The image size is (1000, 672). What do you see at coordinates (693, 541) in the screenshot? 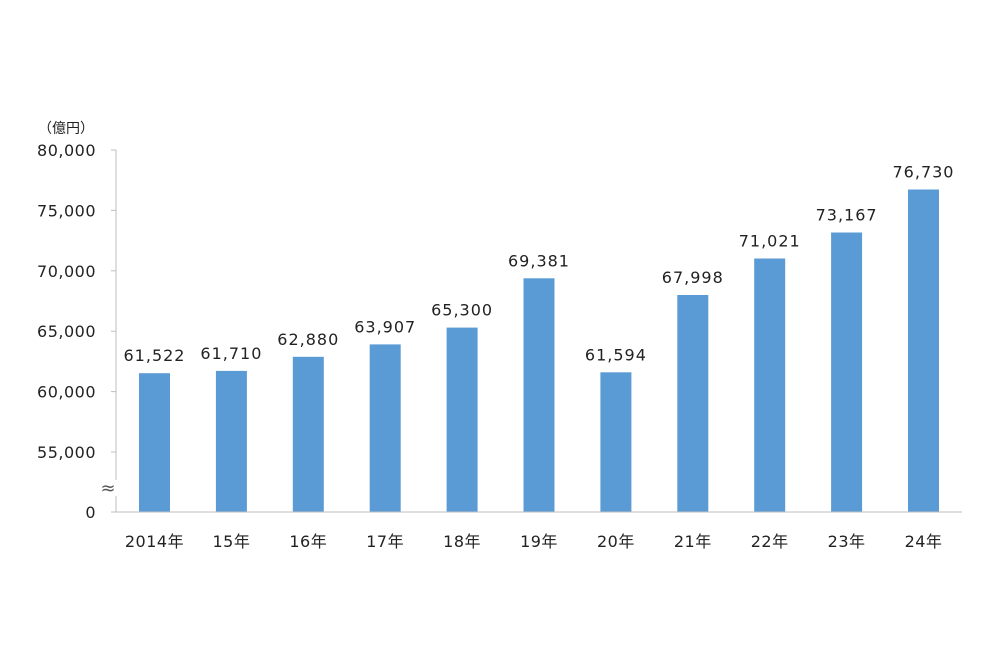
I see `x-tick-label: 21年` at bounding box center [693, 541].